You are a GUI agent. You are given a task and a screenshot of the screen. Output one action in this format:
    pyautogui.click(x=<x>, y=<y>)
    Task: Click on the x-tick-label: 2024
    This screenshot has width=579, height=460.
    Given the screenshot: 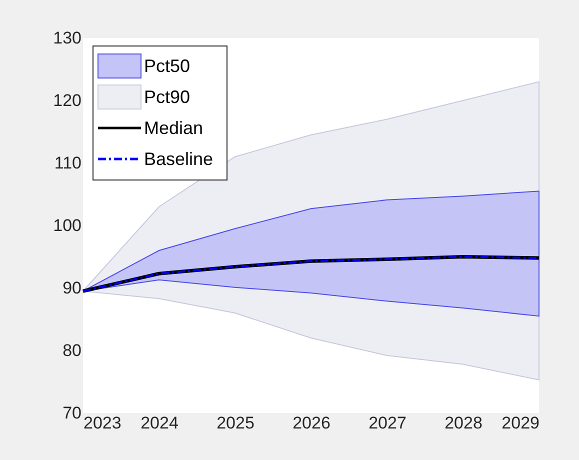 What is the action you would take?
    pyautogui.click(x=159, y=423)
    